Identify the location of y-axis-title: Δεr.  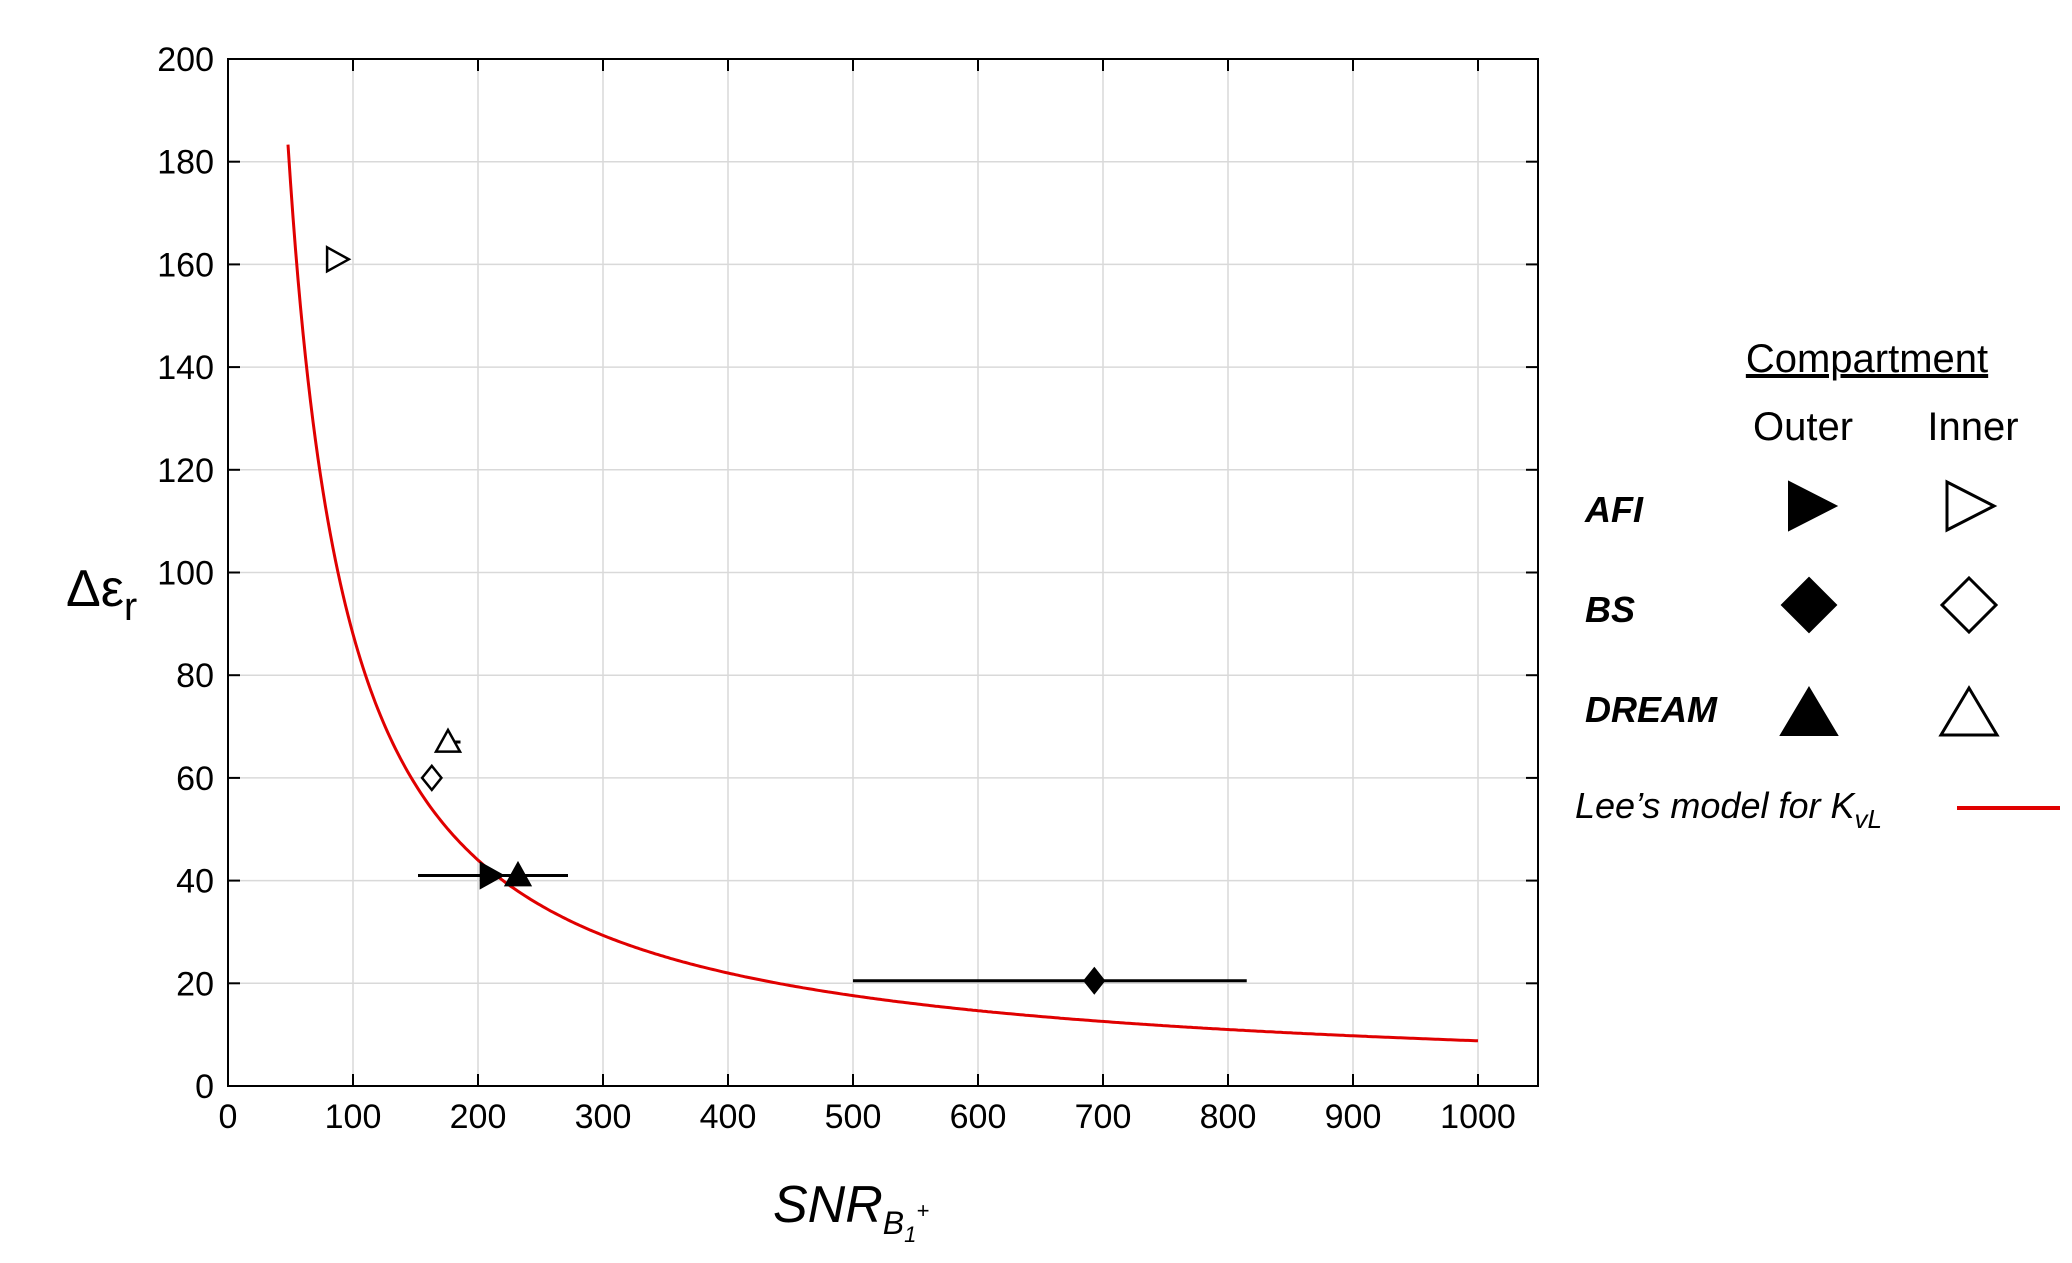
(101, 594).